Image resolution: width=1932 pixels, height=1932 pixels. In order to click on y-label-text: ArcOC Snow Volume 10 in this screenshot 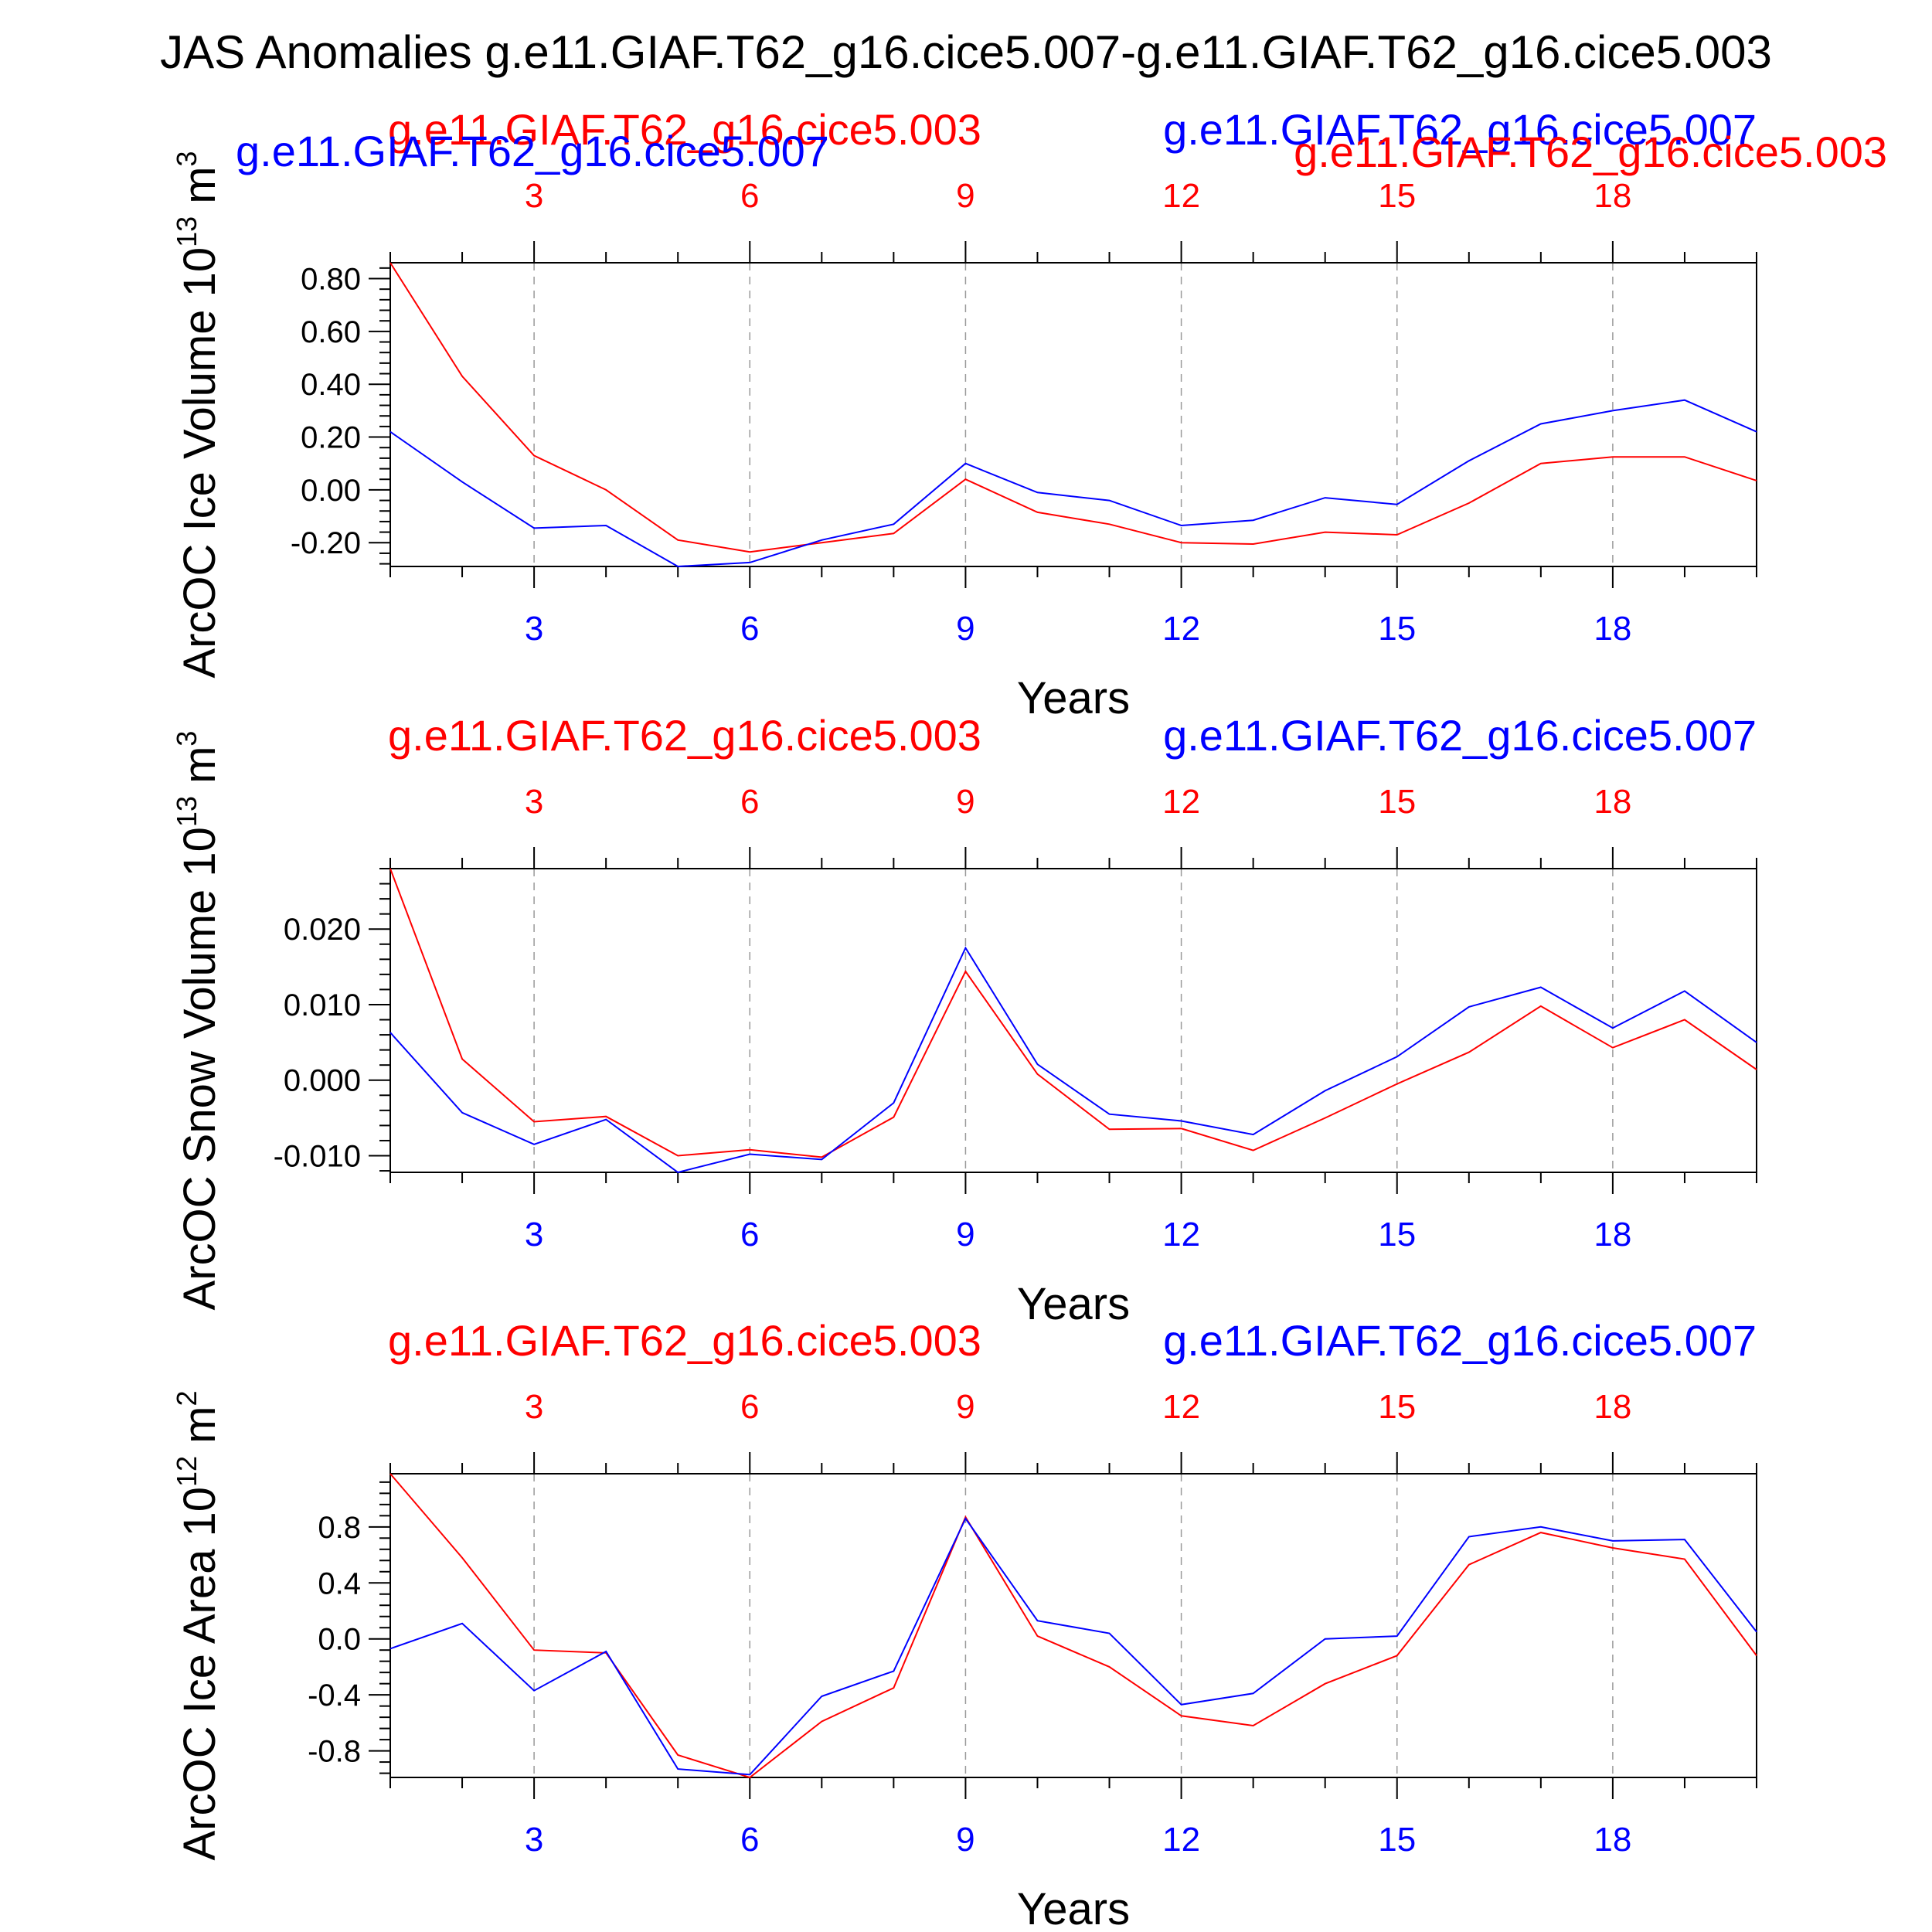, I will do `click(200, 1069)`.